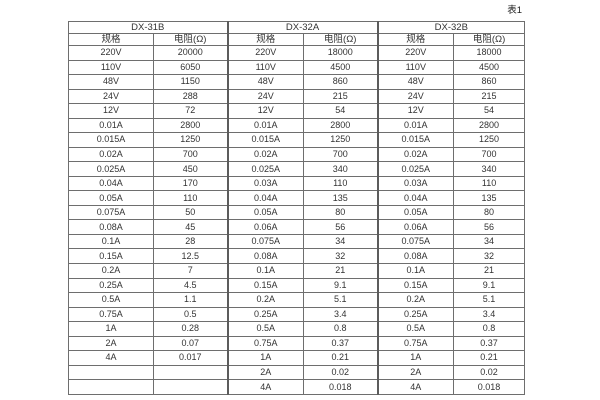  Describe the element at coordinates (190, 111) in the screenshot. I see `resistance-cell: 72` at that location.